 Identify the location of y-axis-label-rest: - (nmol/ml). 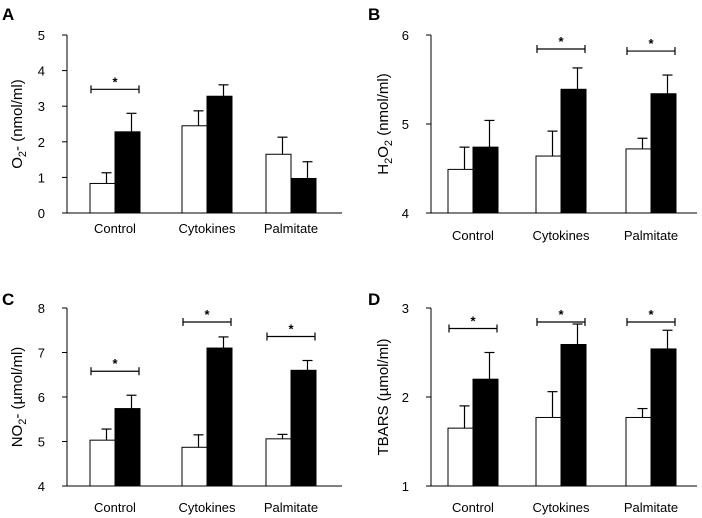
(17, 115).